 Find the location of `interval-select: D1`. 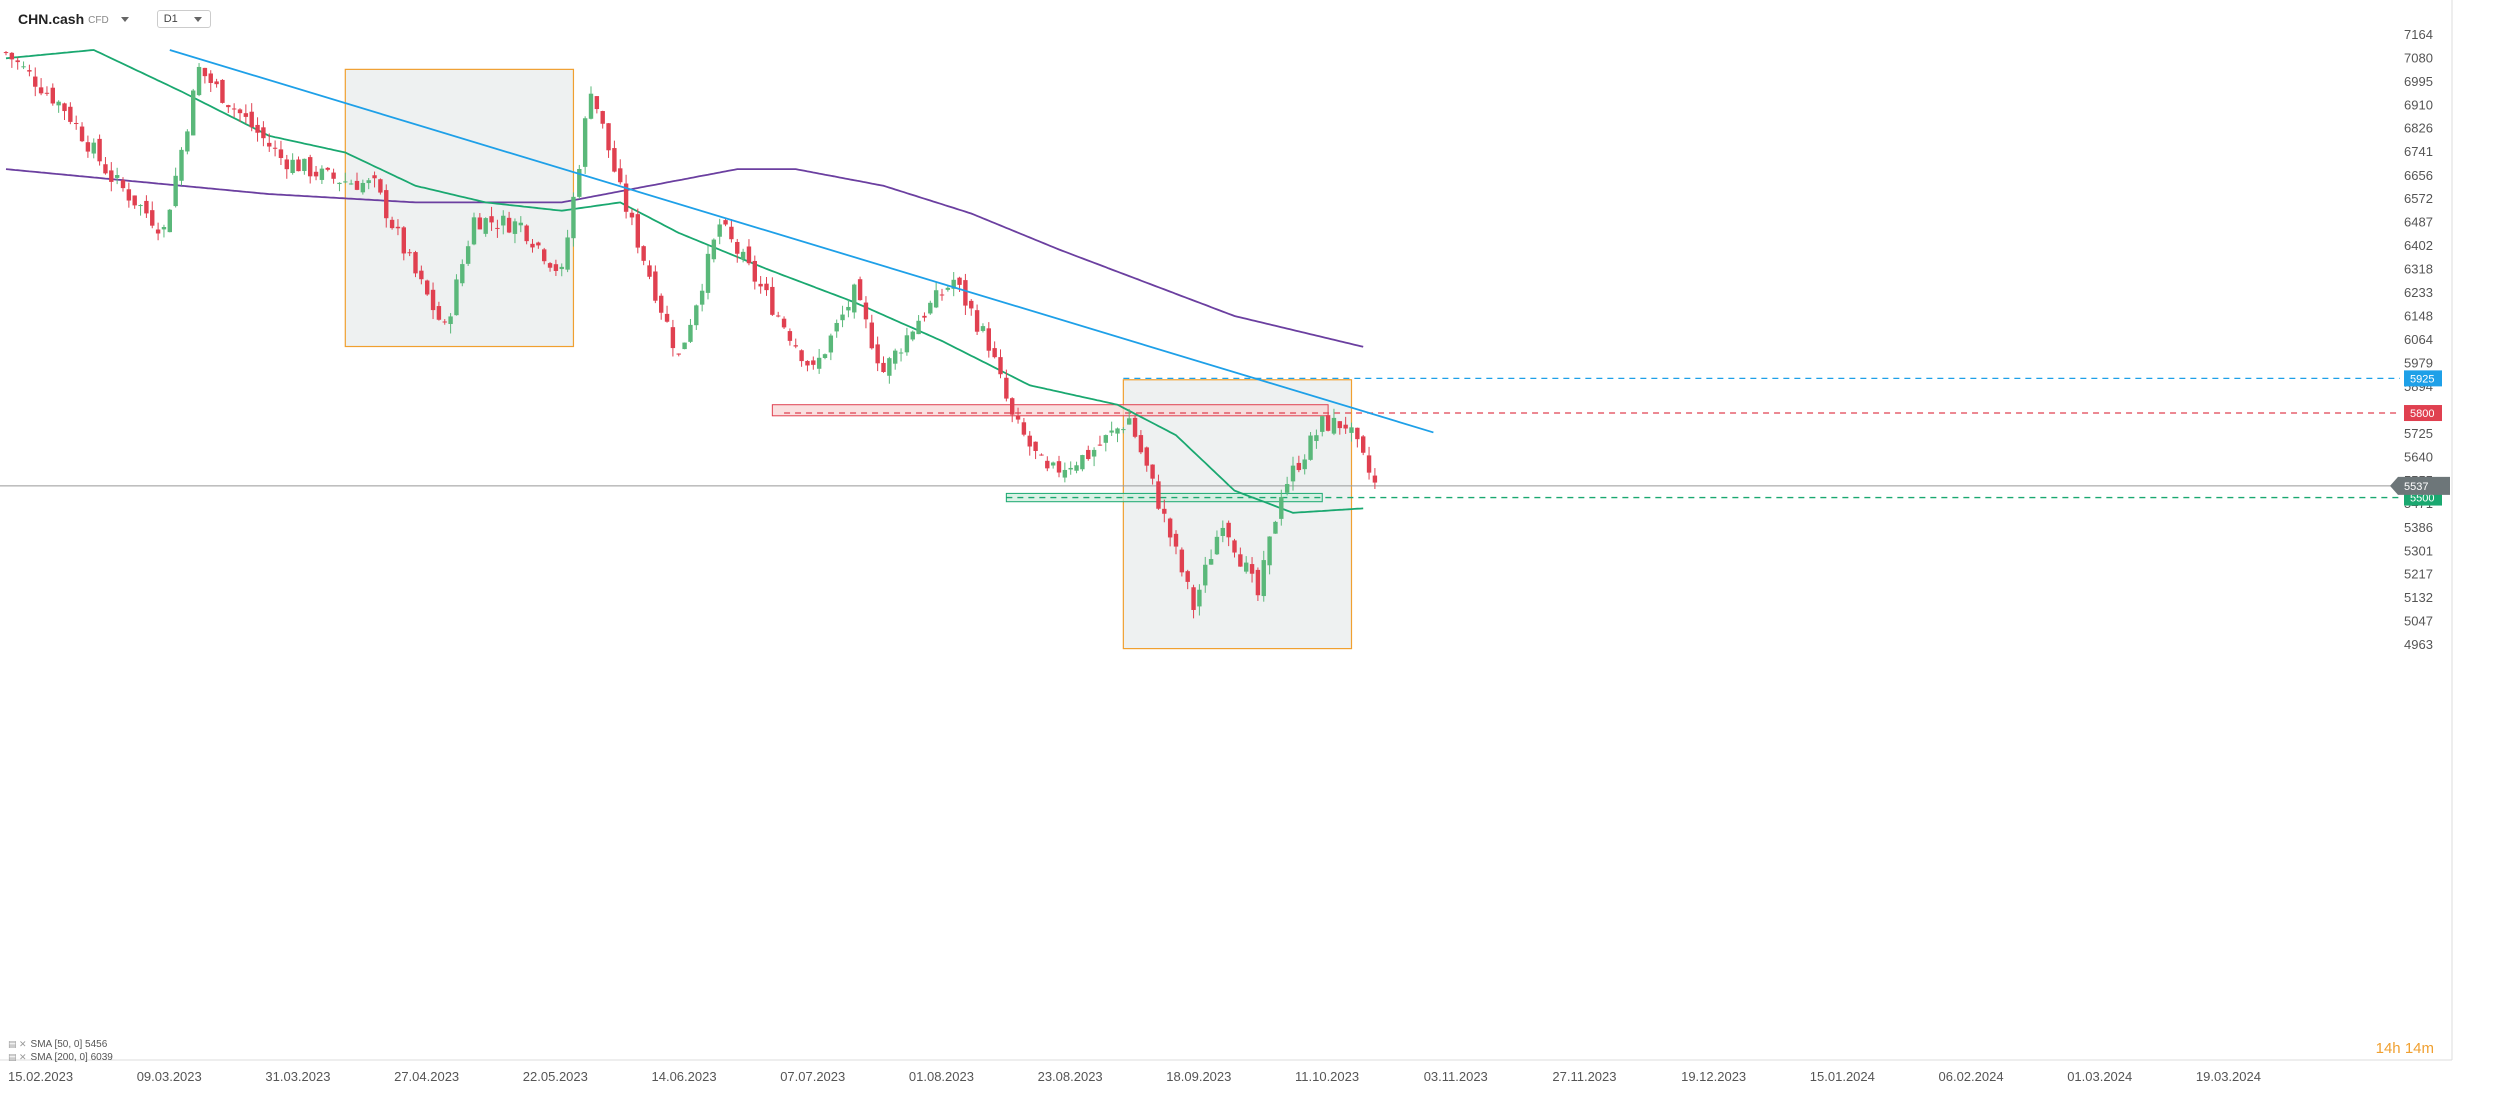

interval-select: D1 is located at coordinates (183, 19).